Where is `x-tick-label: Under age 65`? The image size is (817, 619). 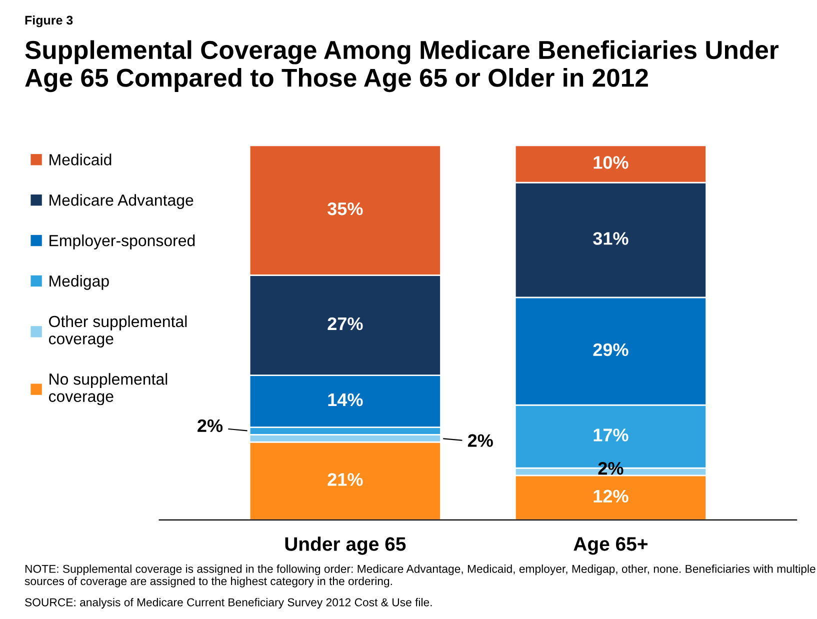
x-tick-label: Under age 65 is located at coordinates (345, 545).